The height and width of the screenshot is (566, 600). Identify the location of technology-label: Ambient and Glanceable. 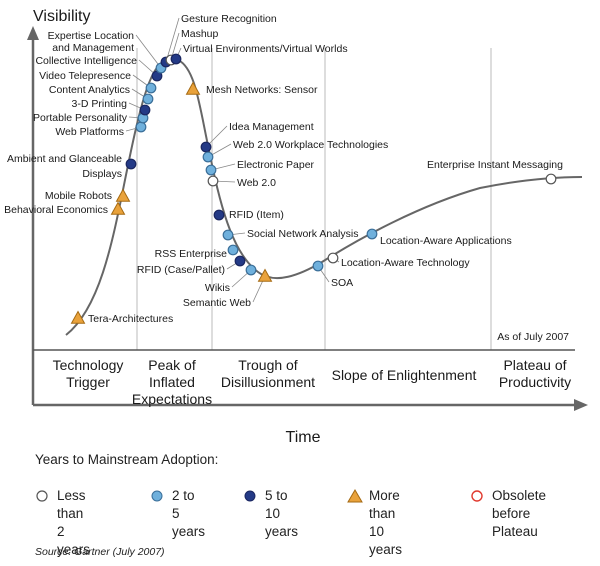
(64, 159).